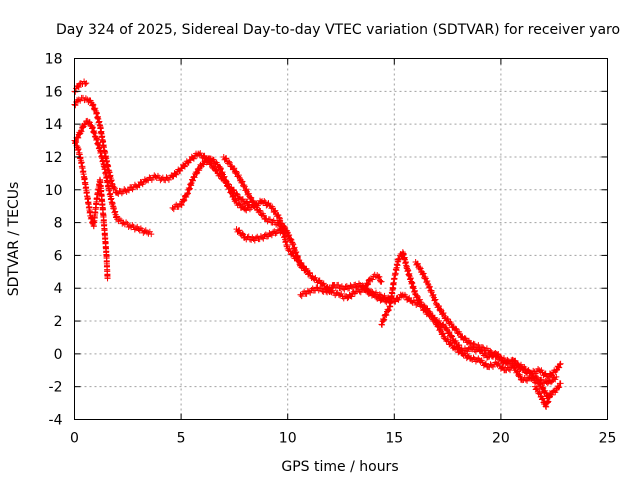 The image size is (640, 480). Describe the element at coordinates (58, 256) in the screenshot. I see `y-tick-label: 6` at that location.